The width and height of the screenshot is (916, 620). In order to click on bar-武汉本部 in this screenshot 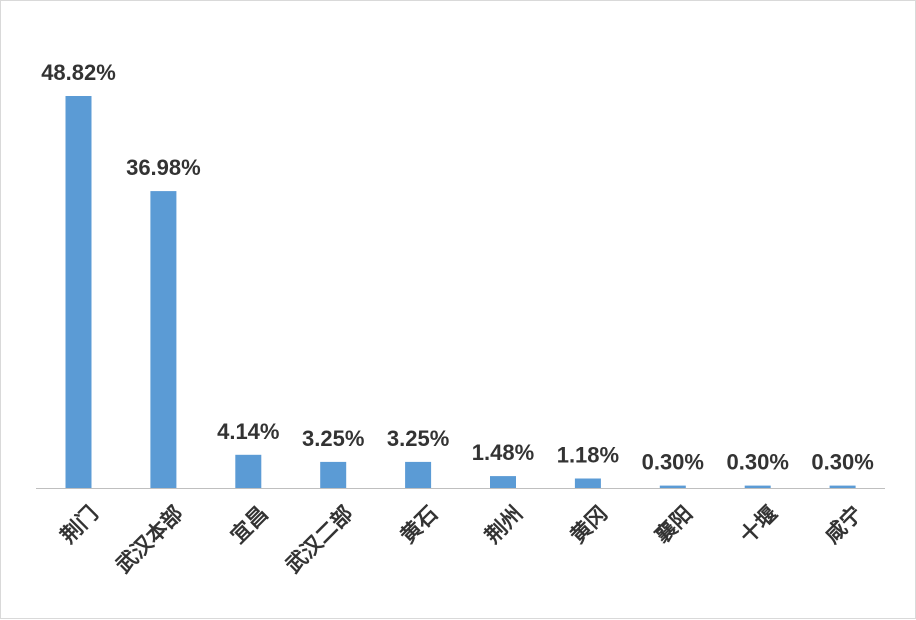, I will do `click(163, 339)`.